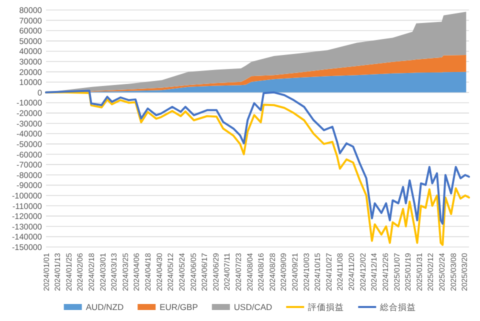  What do you see at coordinates (27, 237) in the screenshot?
I see `y-tick-label: -140000` at bounding box center [27, 237].